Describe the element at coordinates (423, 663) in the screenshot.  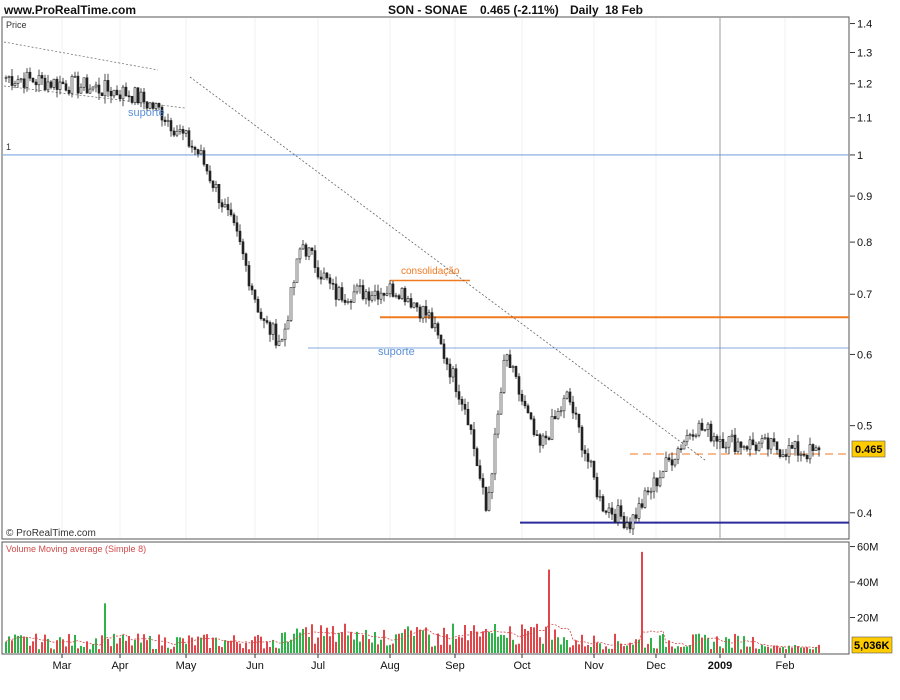
I see `x-axis: Mar Apr May Jun Jul Aug Sep Oct Nov Dec 2009 Feb` at that location.